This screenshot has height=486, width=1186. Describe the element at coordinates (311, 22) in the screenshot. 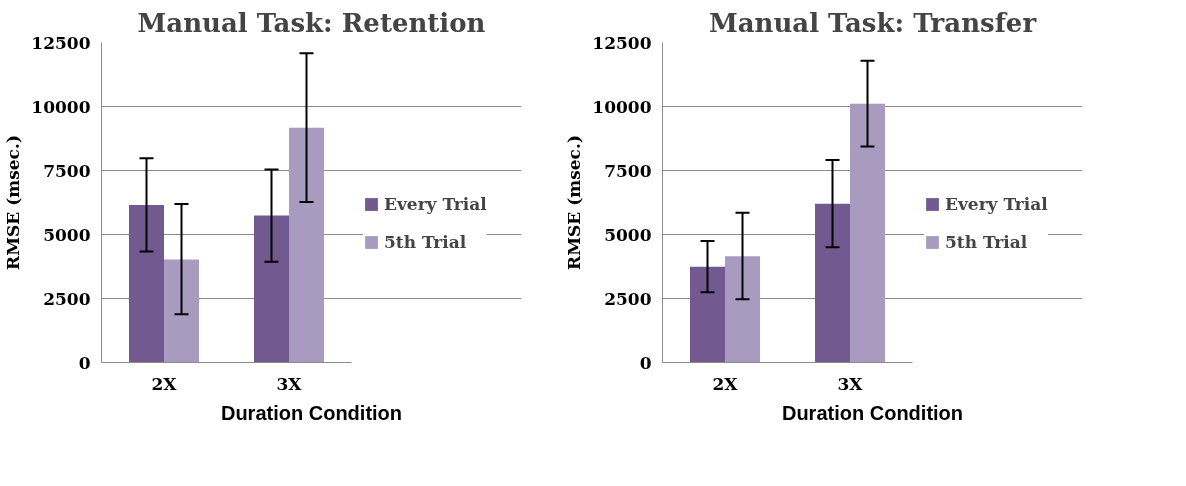

I see `chart-title: Manual Task: Retention` at that location.